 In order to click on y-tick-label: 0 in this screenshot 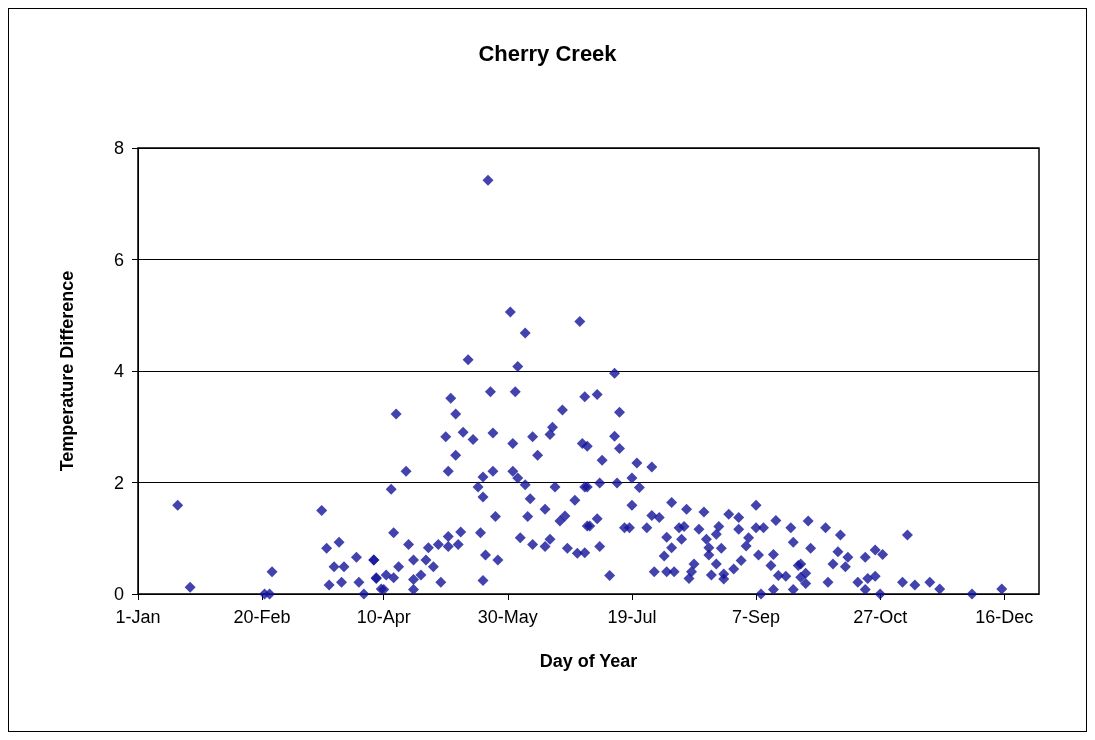, I will do `click(118, 594)`.